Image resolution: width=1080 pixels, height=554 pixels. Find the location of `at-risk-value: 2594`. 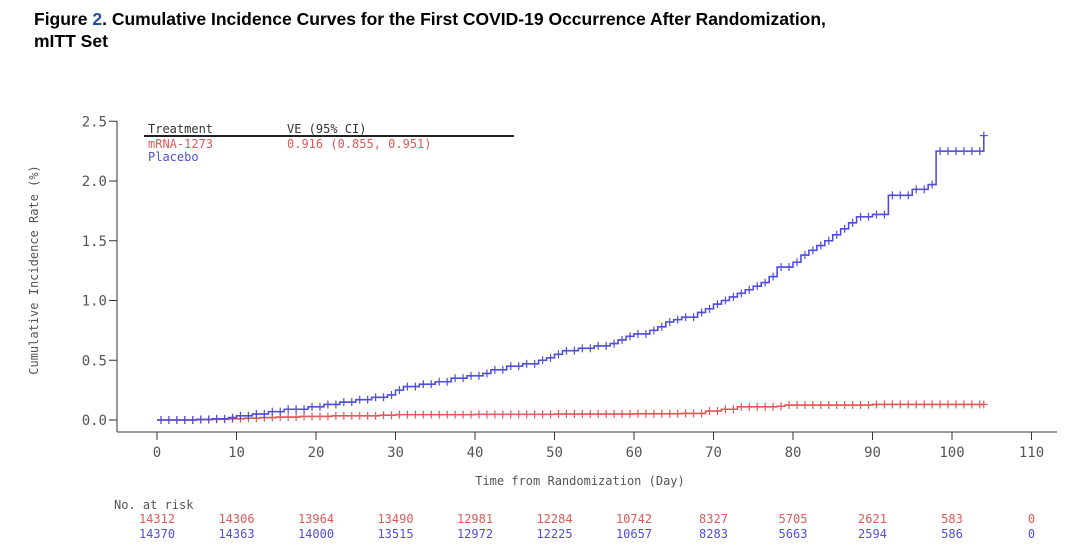

at-risk-value: 2594 is located at coordinates (872, 534).